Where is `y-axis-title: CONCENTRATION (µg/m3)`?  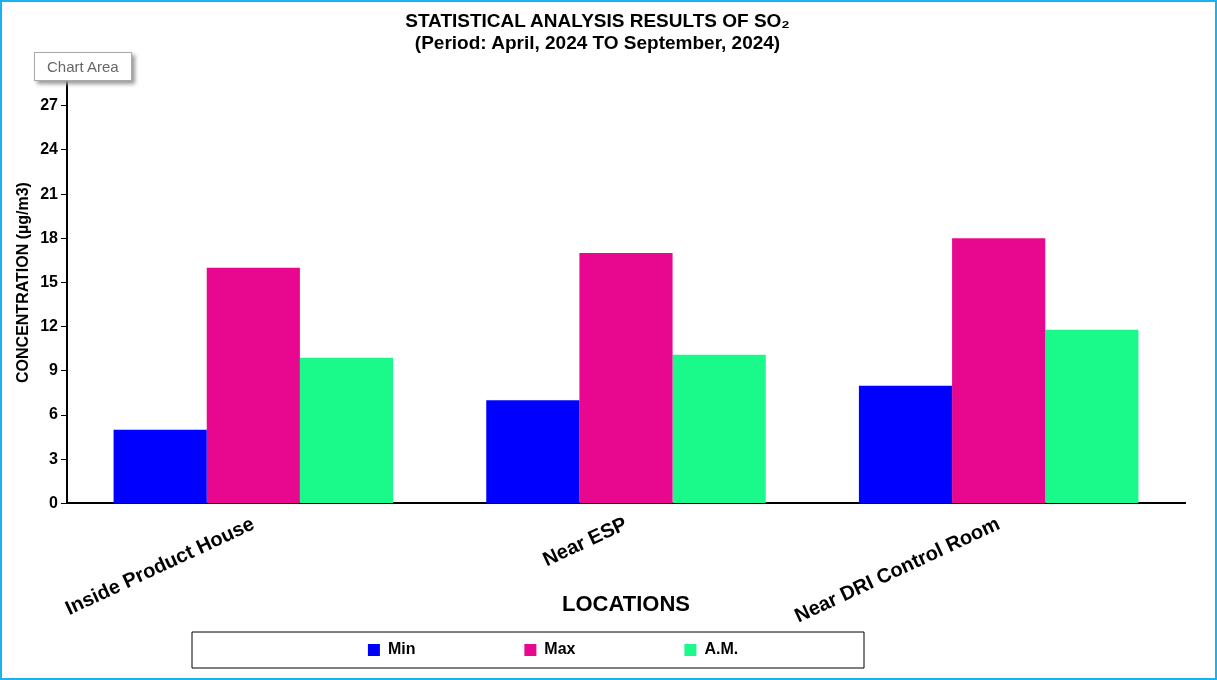
y-axis-title: CONCENTRATION (µg/m3) is located at coordinates (23, 282).